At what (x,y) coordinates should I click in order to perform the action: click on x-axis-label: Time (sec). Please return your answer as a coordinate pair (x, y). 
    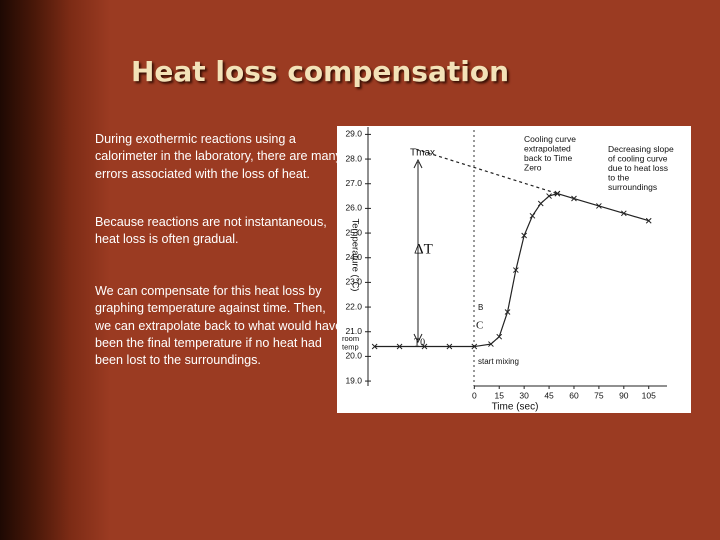
    Looking at the image, I should click on (515, 407).